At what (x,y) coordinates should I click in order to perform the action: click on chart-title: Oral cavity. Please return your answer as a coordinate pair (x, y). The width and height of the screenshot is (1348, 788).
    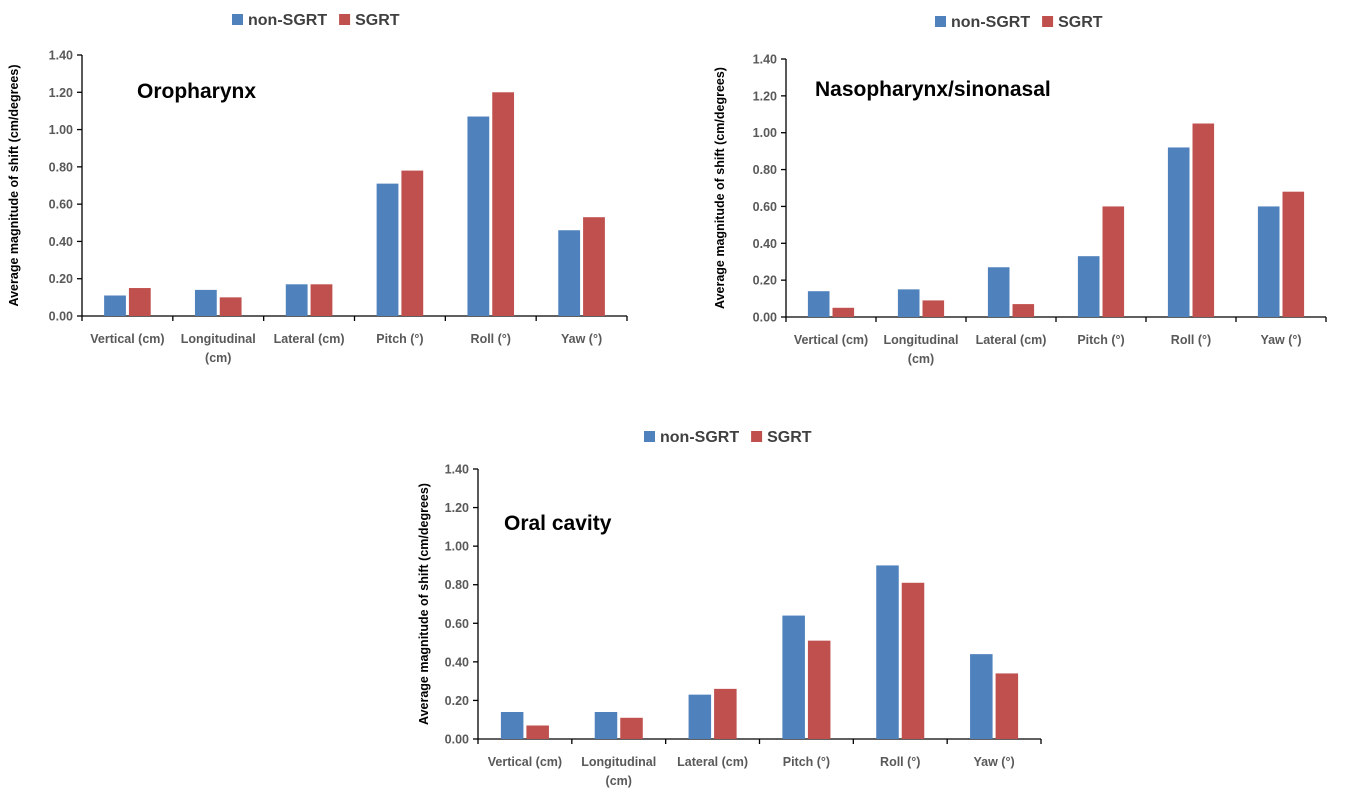
    Looking at the image, I should click on (558, 523).